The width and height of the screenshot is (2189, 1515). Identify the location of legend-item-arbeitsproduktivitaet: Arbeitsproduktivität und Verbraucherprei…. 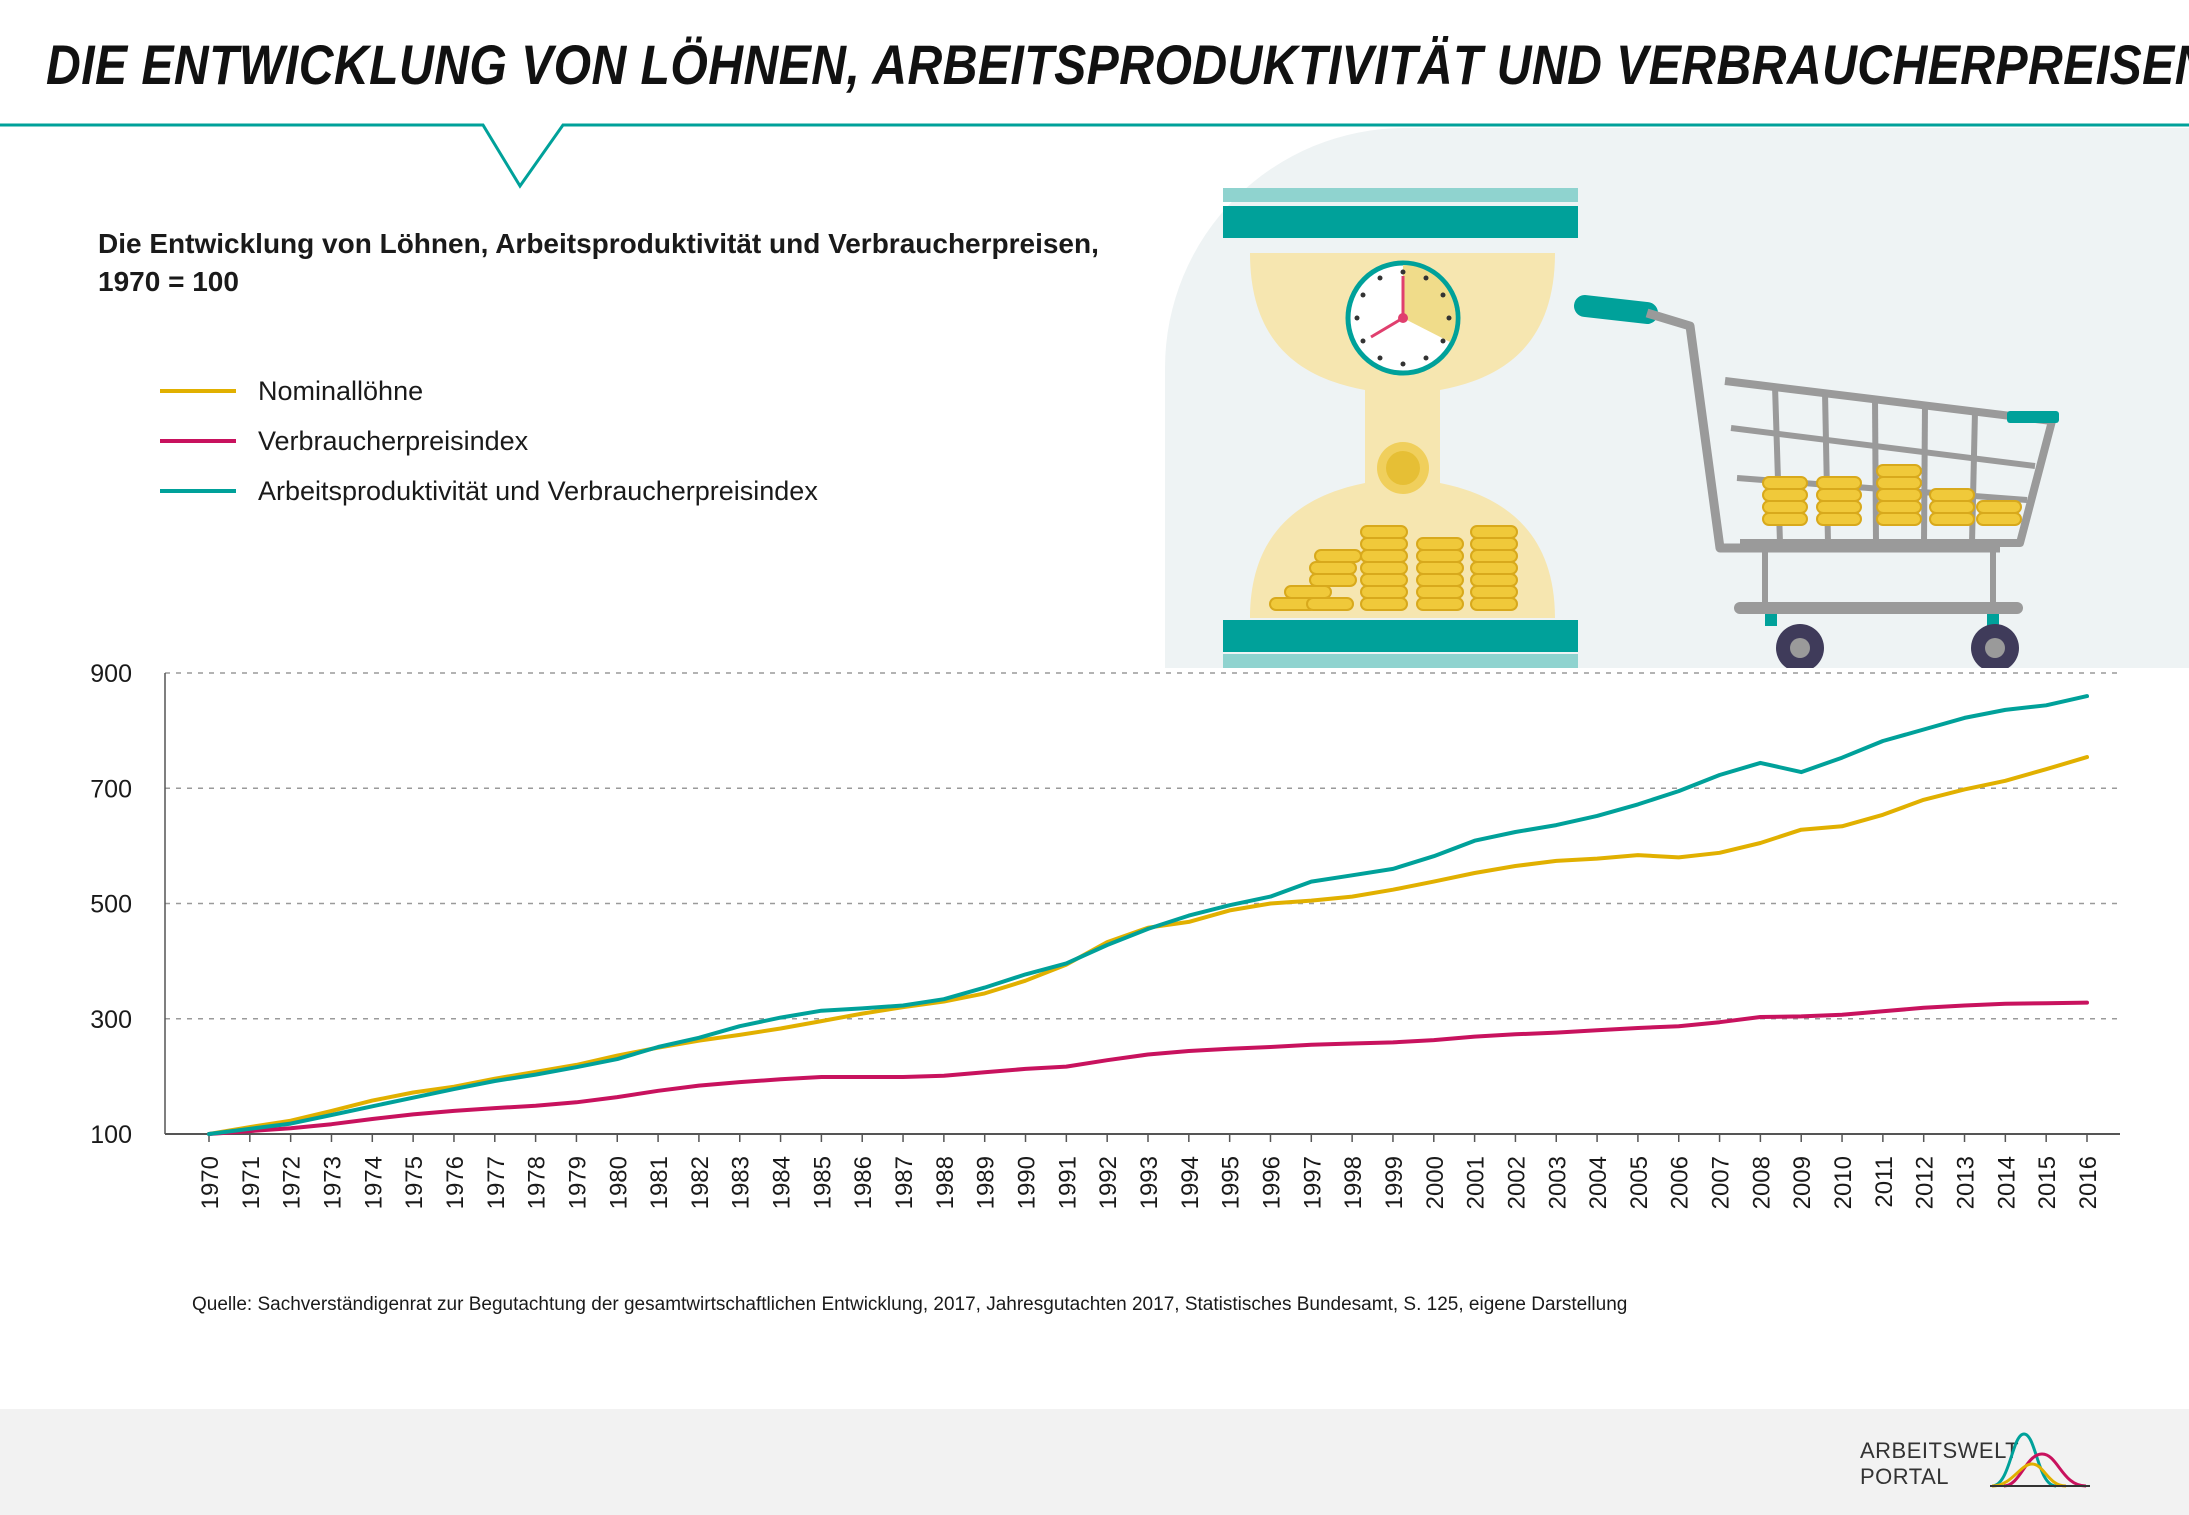
(489, 491).